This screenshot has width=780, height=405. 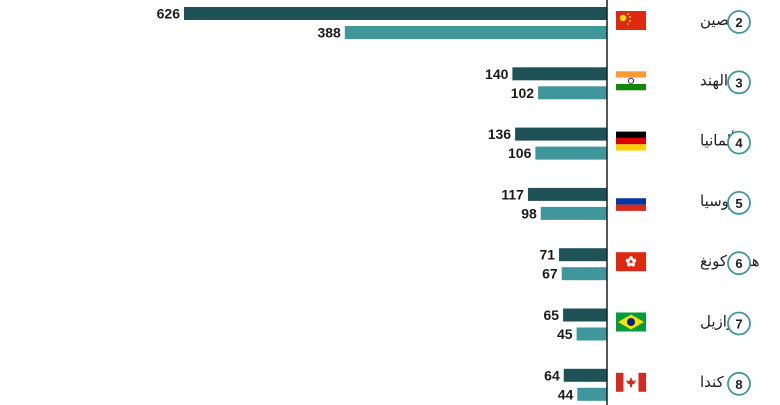 I want to click on rank-number: 5, so click(x=738, y=203).